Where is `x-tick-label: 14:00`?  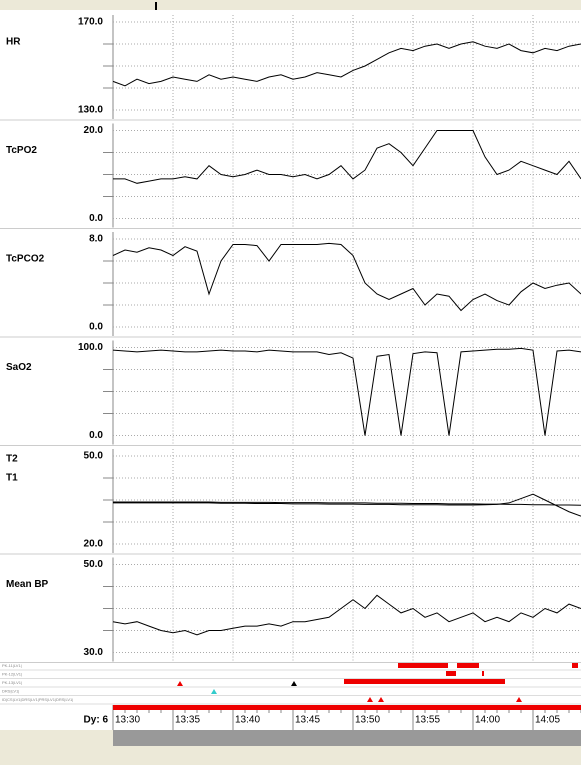
x-tick-label: 14:00 is located at coordinates (487, 720).